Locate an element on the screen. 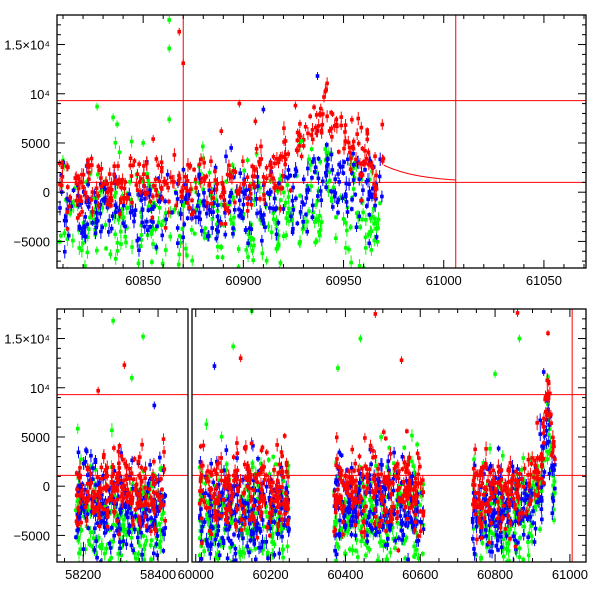 Image resolution: width=600 pixels, height=600 pixels. x-tick-label: 60950 is located at coordinates (343, 280).